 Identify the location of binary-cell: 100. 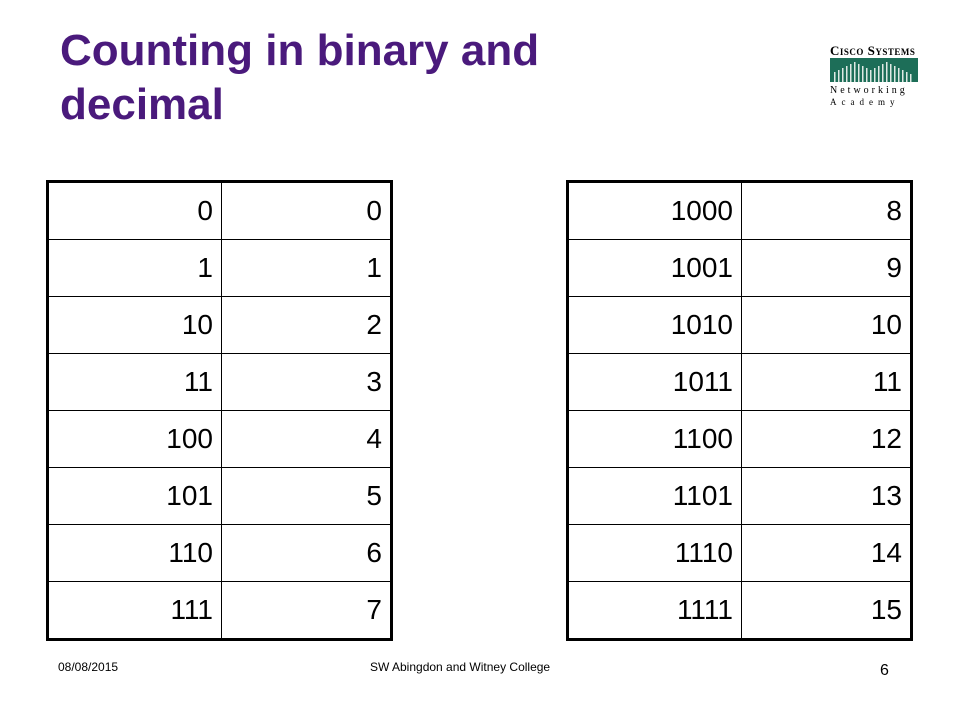
(134, 439).